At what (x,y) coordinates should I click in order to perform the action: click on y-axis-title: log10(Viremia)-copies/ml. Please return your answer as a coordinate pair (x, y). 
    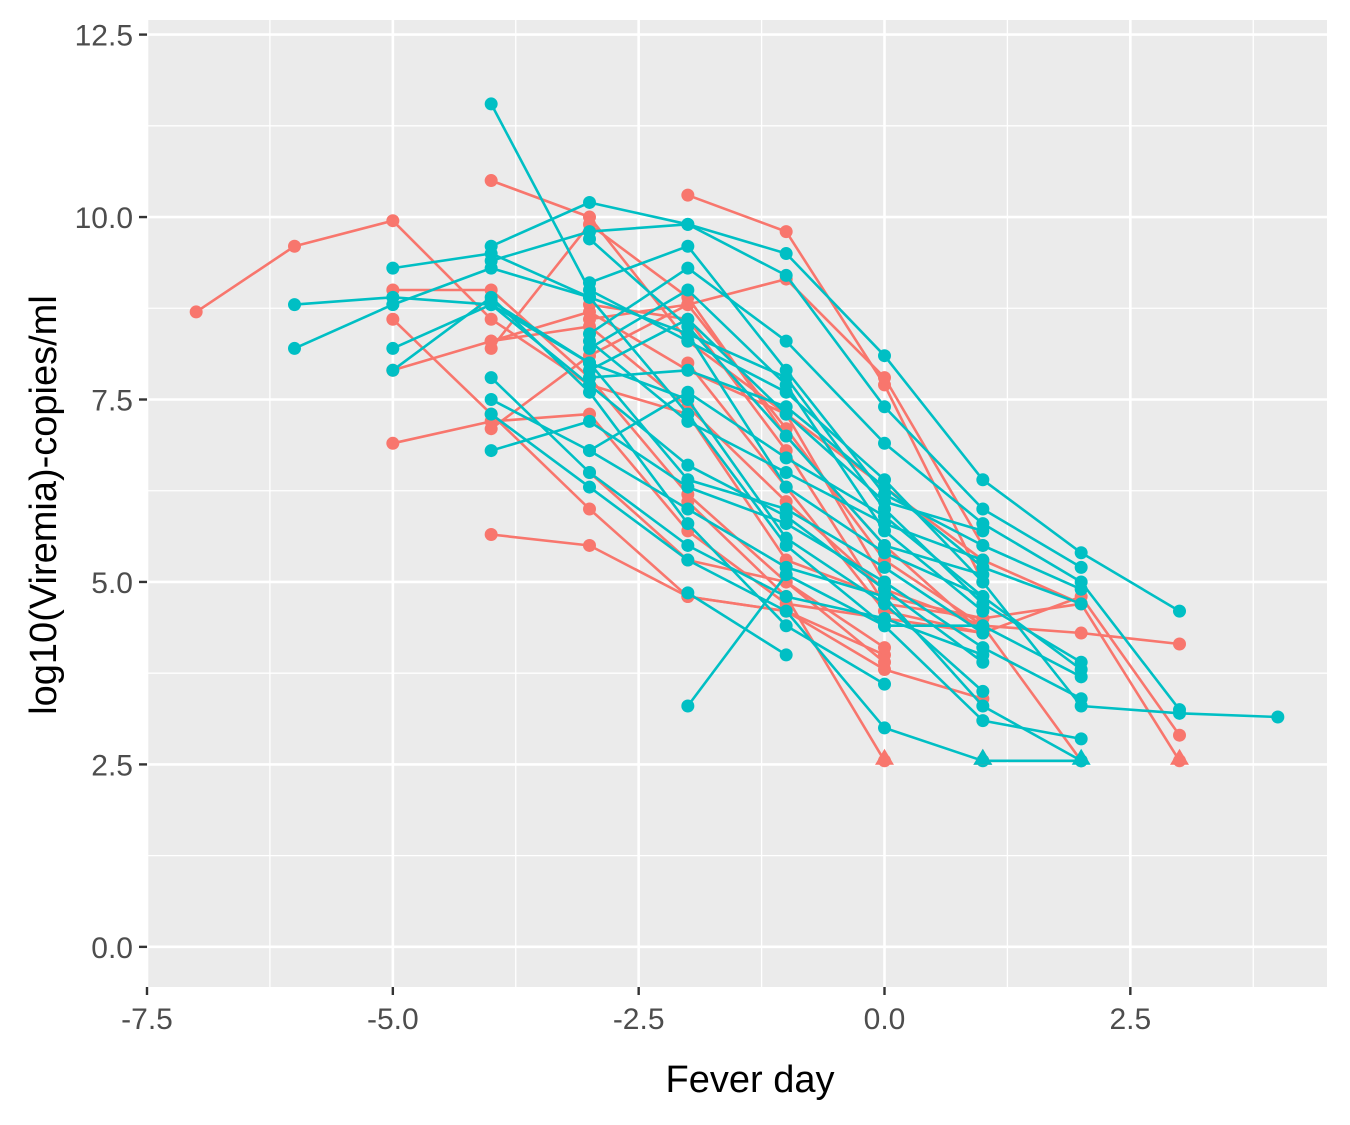
    Looking at the image, I should click on (44, 505).